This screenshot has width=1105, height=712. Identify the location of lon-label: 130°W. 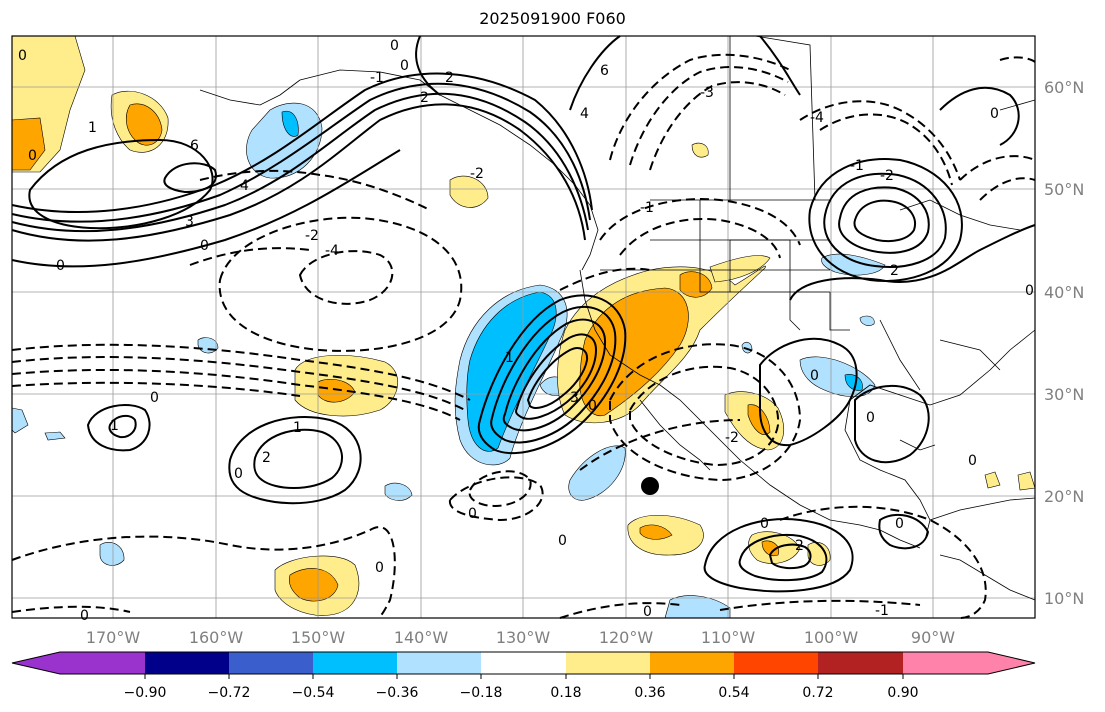
(523, 637).